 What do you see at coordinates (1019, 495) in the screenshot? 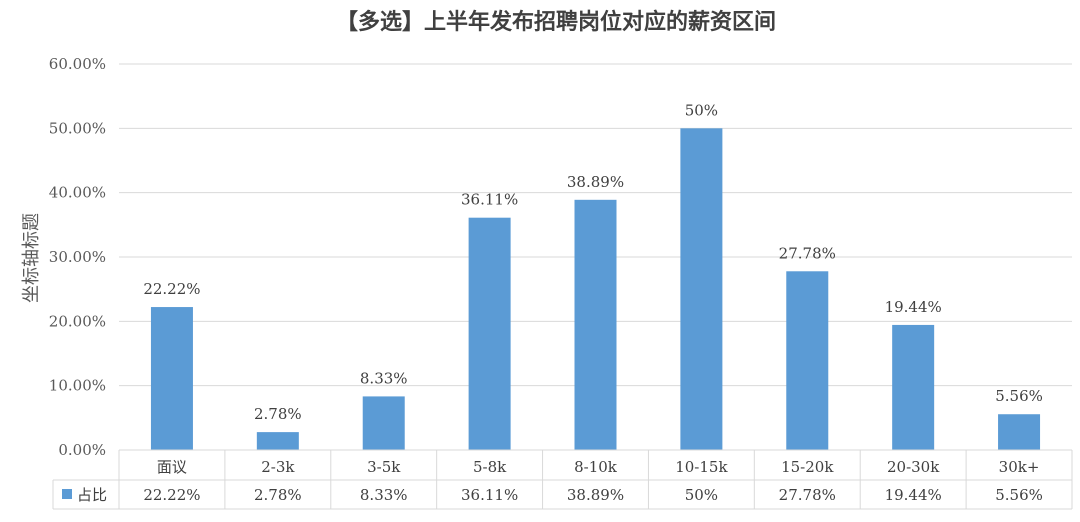
I see `table-cell: 5.56%` at bounding box center [1019, 495].